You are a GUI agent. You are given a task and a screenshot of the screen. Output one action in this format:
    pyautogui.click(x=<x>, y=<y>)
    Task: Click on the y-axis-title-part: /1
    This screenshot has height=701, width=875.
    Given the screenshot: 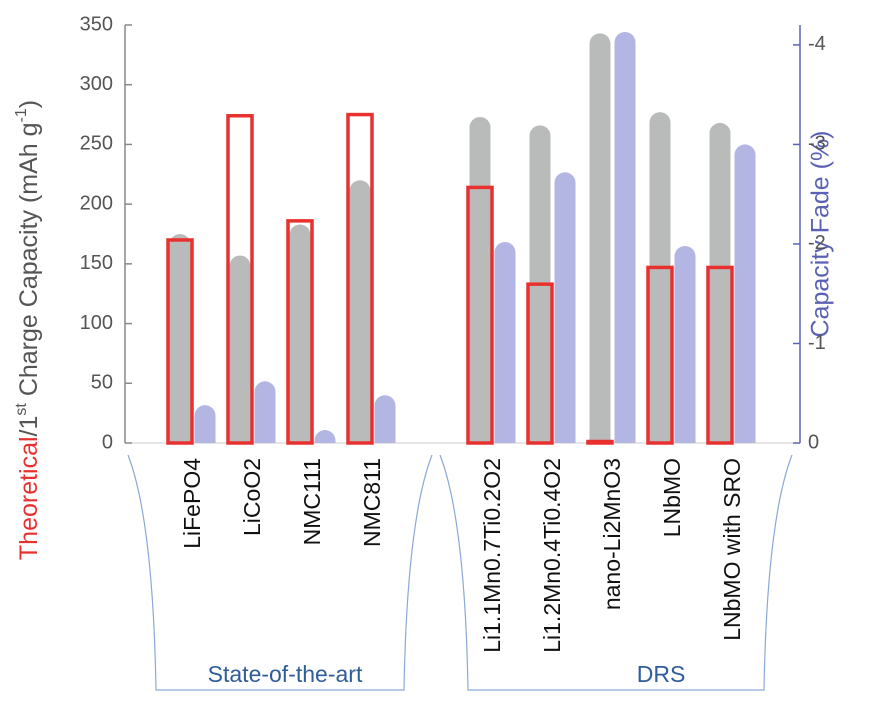 What is the action you would take?
    pyautogui.click(x=29, y=426)
    